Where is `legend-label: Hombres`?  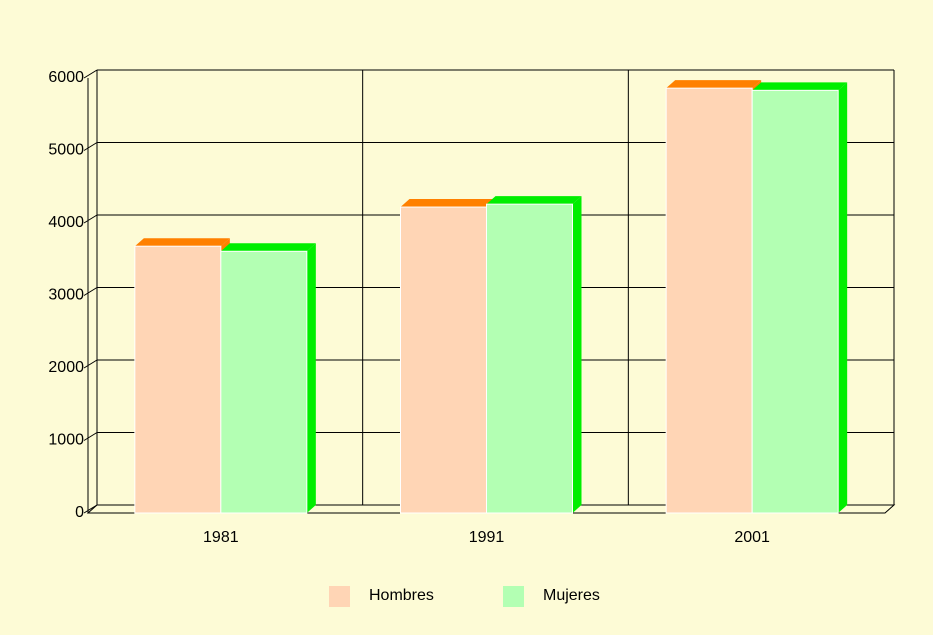
legend-label: Hombres is located at coordinates (401, 595).